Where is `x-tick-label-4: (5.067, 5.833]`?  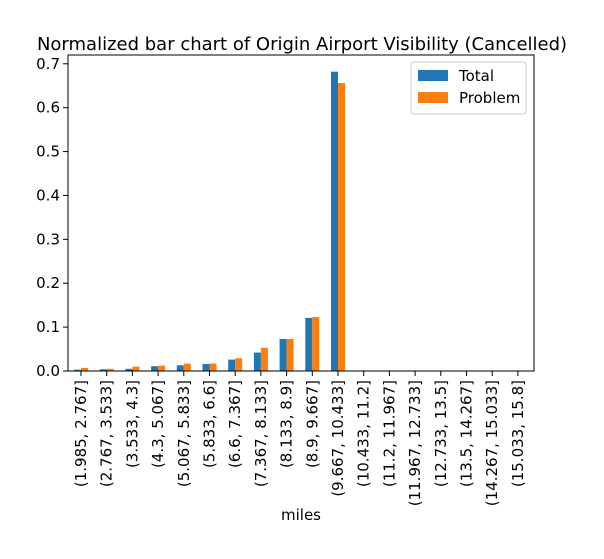 x-tick-label-4: (5.067, 5.833] is located at coordinates (184, 433).